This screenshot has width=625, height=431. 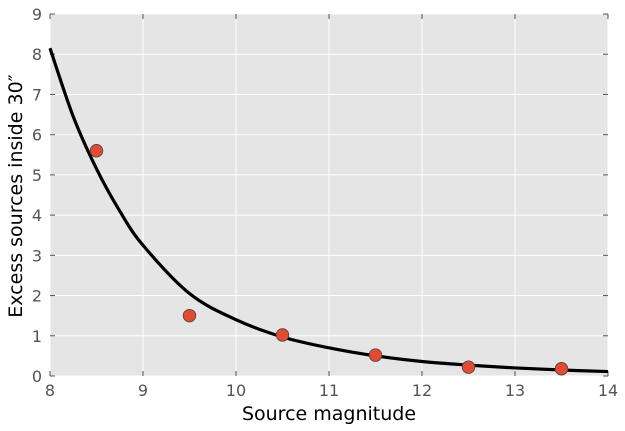 I want to click on y-tick-label: 7, so click(x=37, y=94).